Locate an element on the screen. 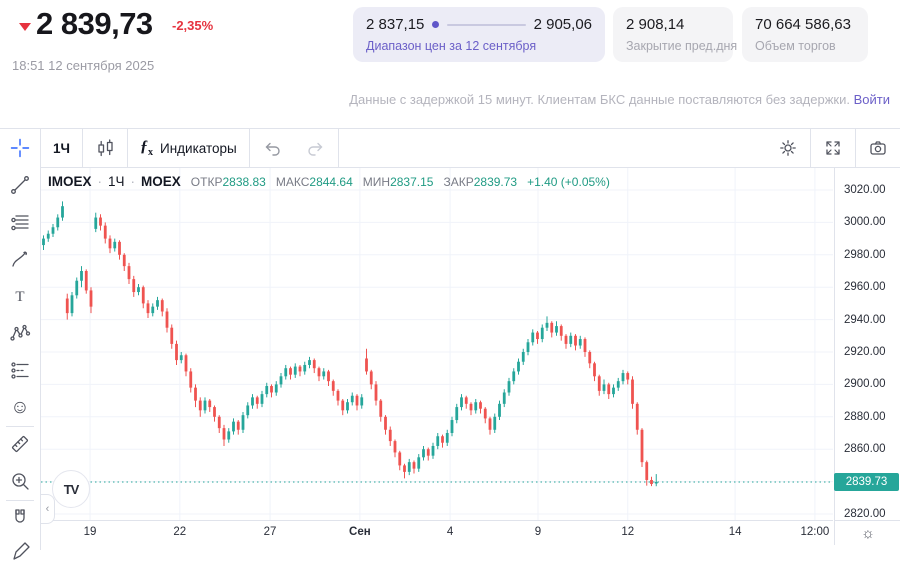  tradingview-logo: TV is located at coordinates (71, 489).